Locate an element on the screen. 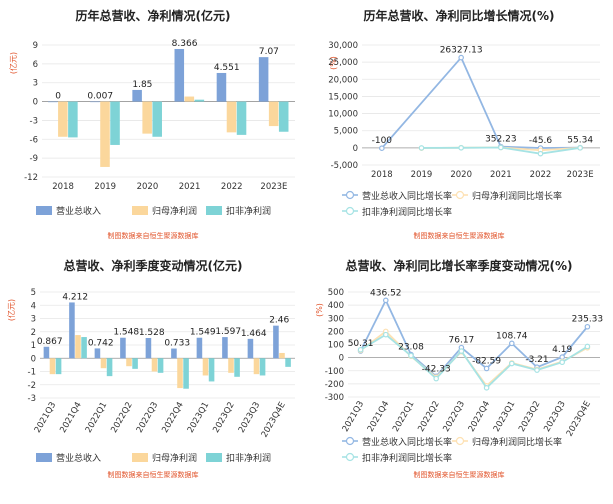 This screenshot has width=613, height=504. unit-label: (%) is located at coordinates (319, 310).